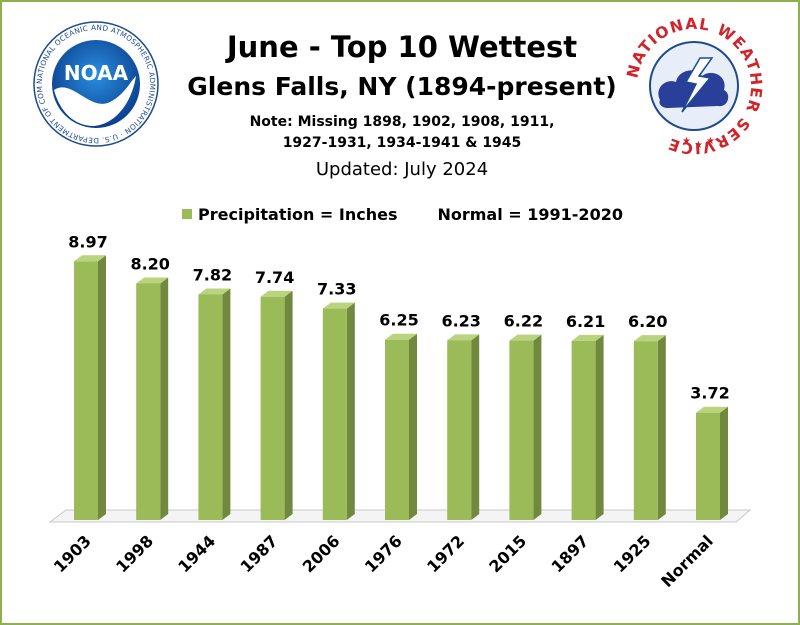 This screenshot has height=625, width=800. I want to click on category-label: 1925, so click(632, 553).